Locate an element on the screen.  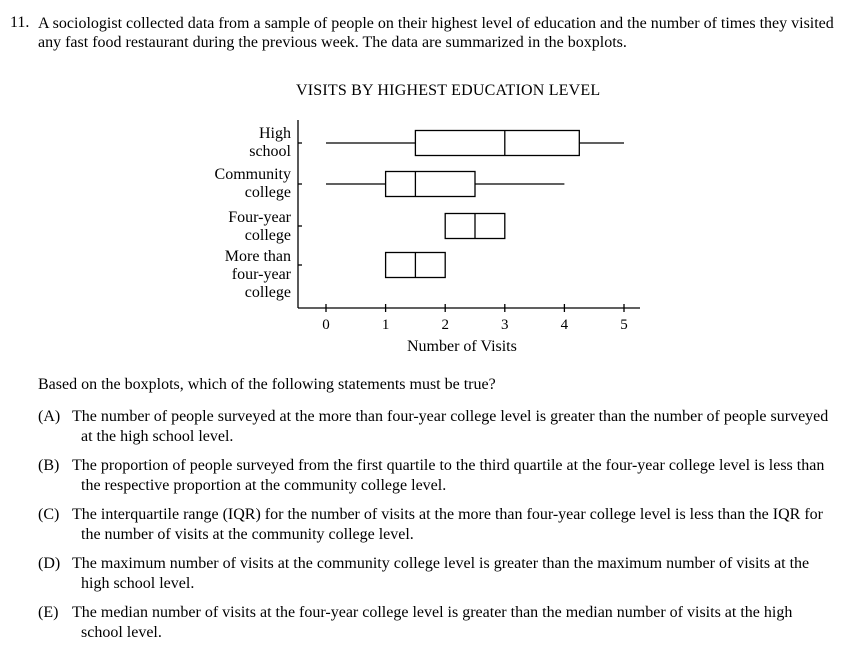
x-tick-label: 0 is located at coordinates (326, 325).